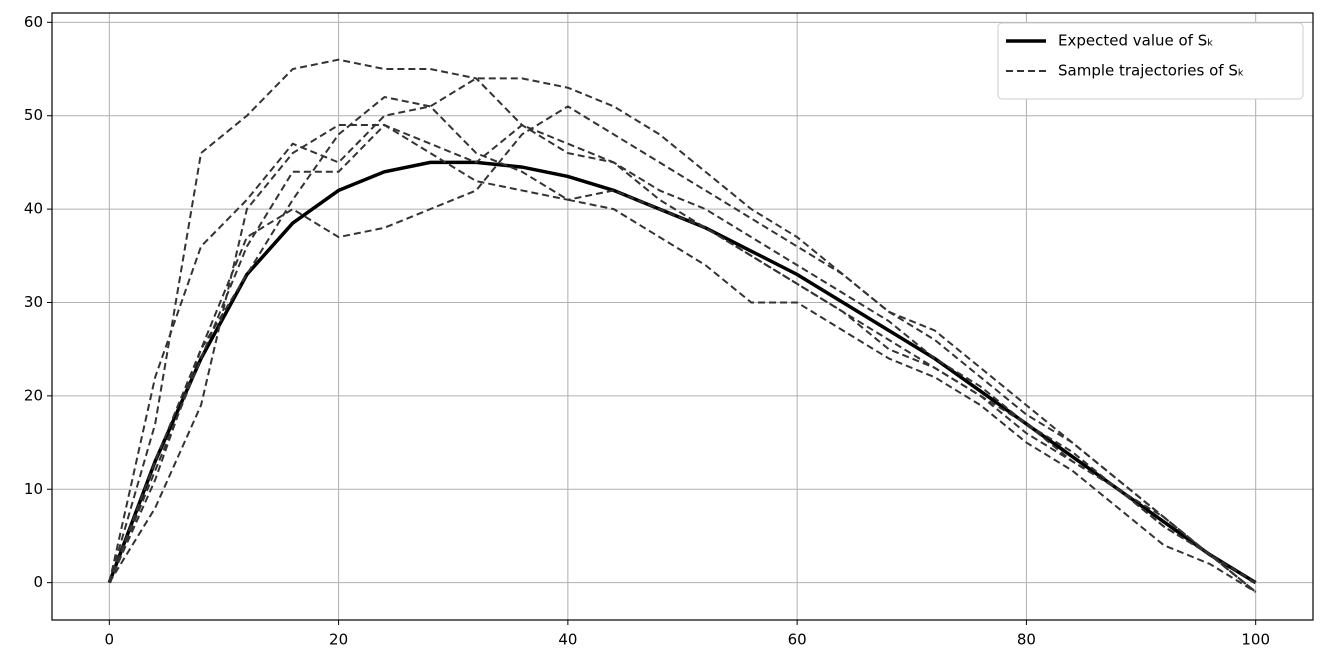  What do you see at coordinates (38, 582) in the screenshot?
I see `y-tick-label: 0` at bounding box center [38, 582].